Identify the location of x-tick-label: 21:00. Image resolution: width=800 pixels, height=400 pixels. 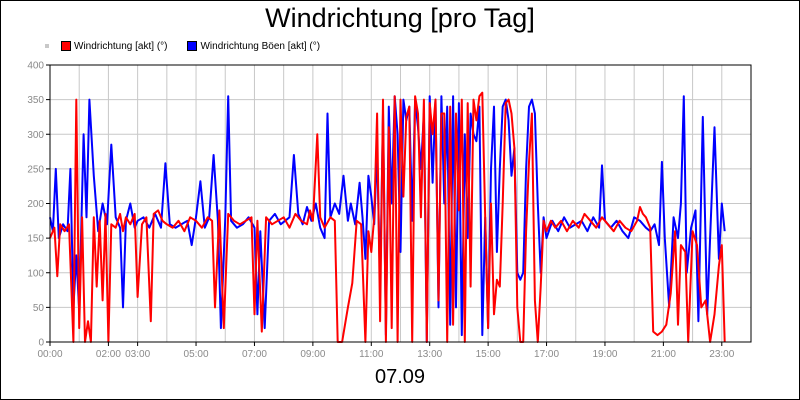
(663, 354).